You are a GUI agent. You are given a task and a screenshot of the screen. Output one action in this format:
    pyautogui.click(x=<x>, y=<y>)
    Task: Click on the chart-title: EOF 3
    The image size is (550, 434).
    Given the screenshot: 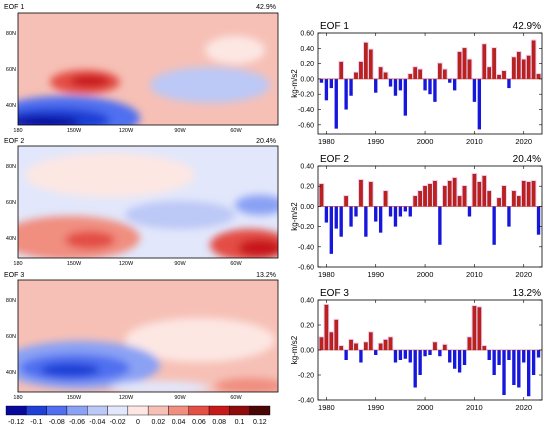 What is the action you would take?
    pyautogui.click(x=334, y=293)
    